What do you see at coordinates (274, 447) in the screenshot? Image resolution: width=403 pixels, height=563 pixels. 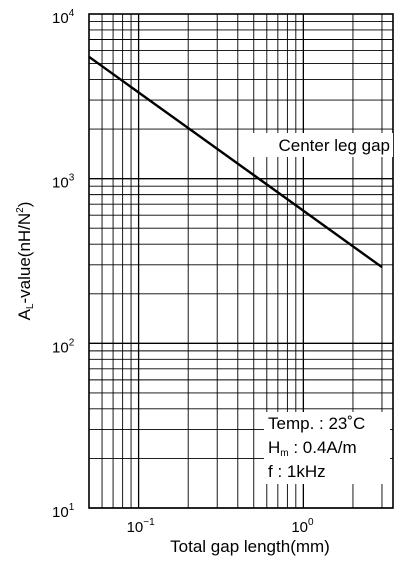 I see `hm-main: H` at bounding box center [274, 447].